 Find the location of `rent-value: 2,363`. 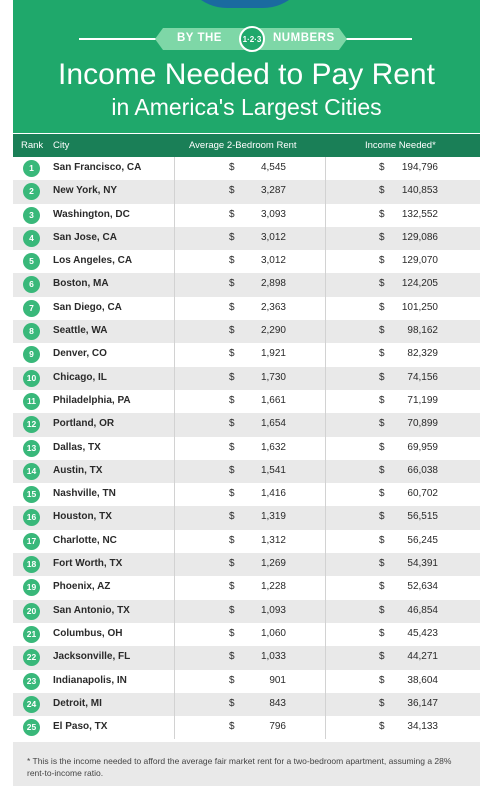

rent-value: 2,363 is located at coordinates (273, 307).